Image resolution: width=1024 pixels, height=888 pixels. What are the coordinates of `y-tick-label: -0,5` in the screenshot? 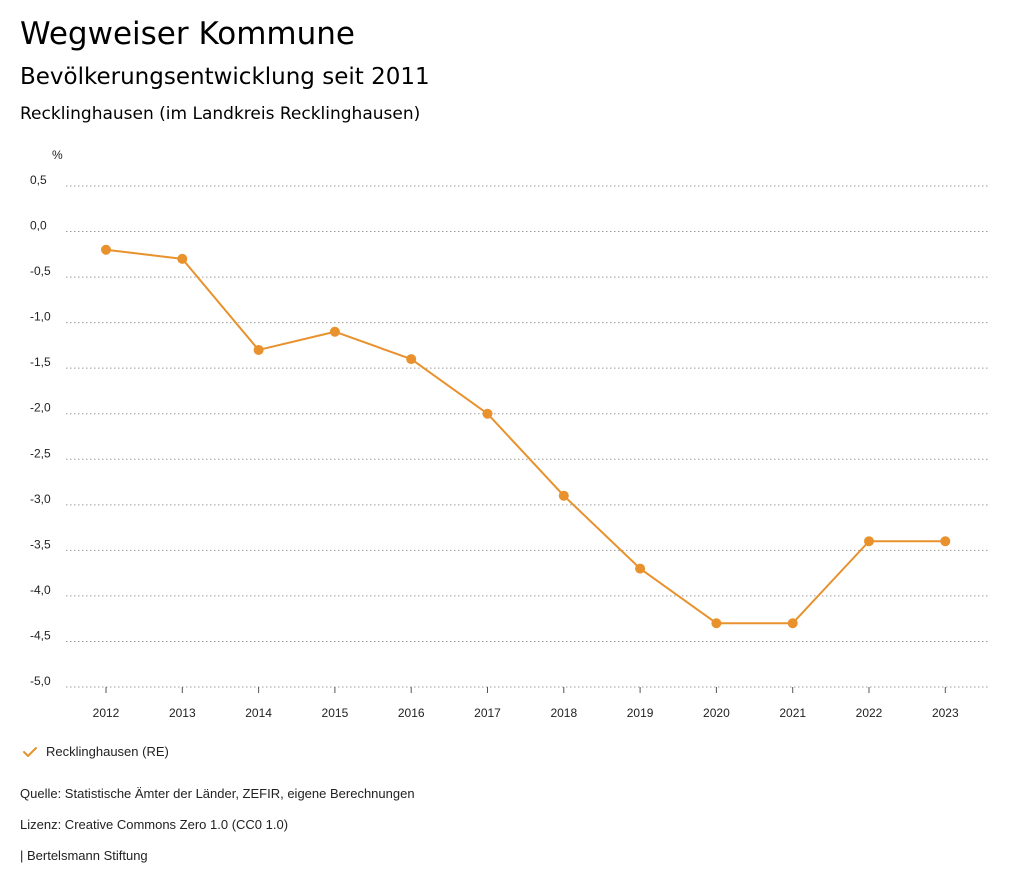 It's located at (40, 271).